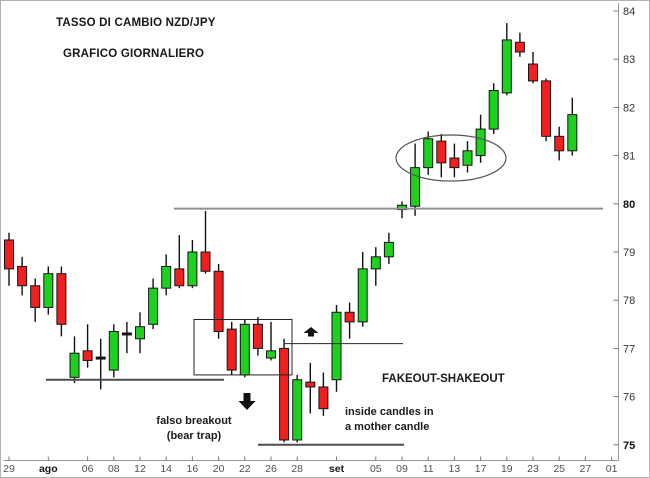  I want to click on x-axis-tick-label: 14, so click(166, 469).